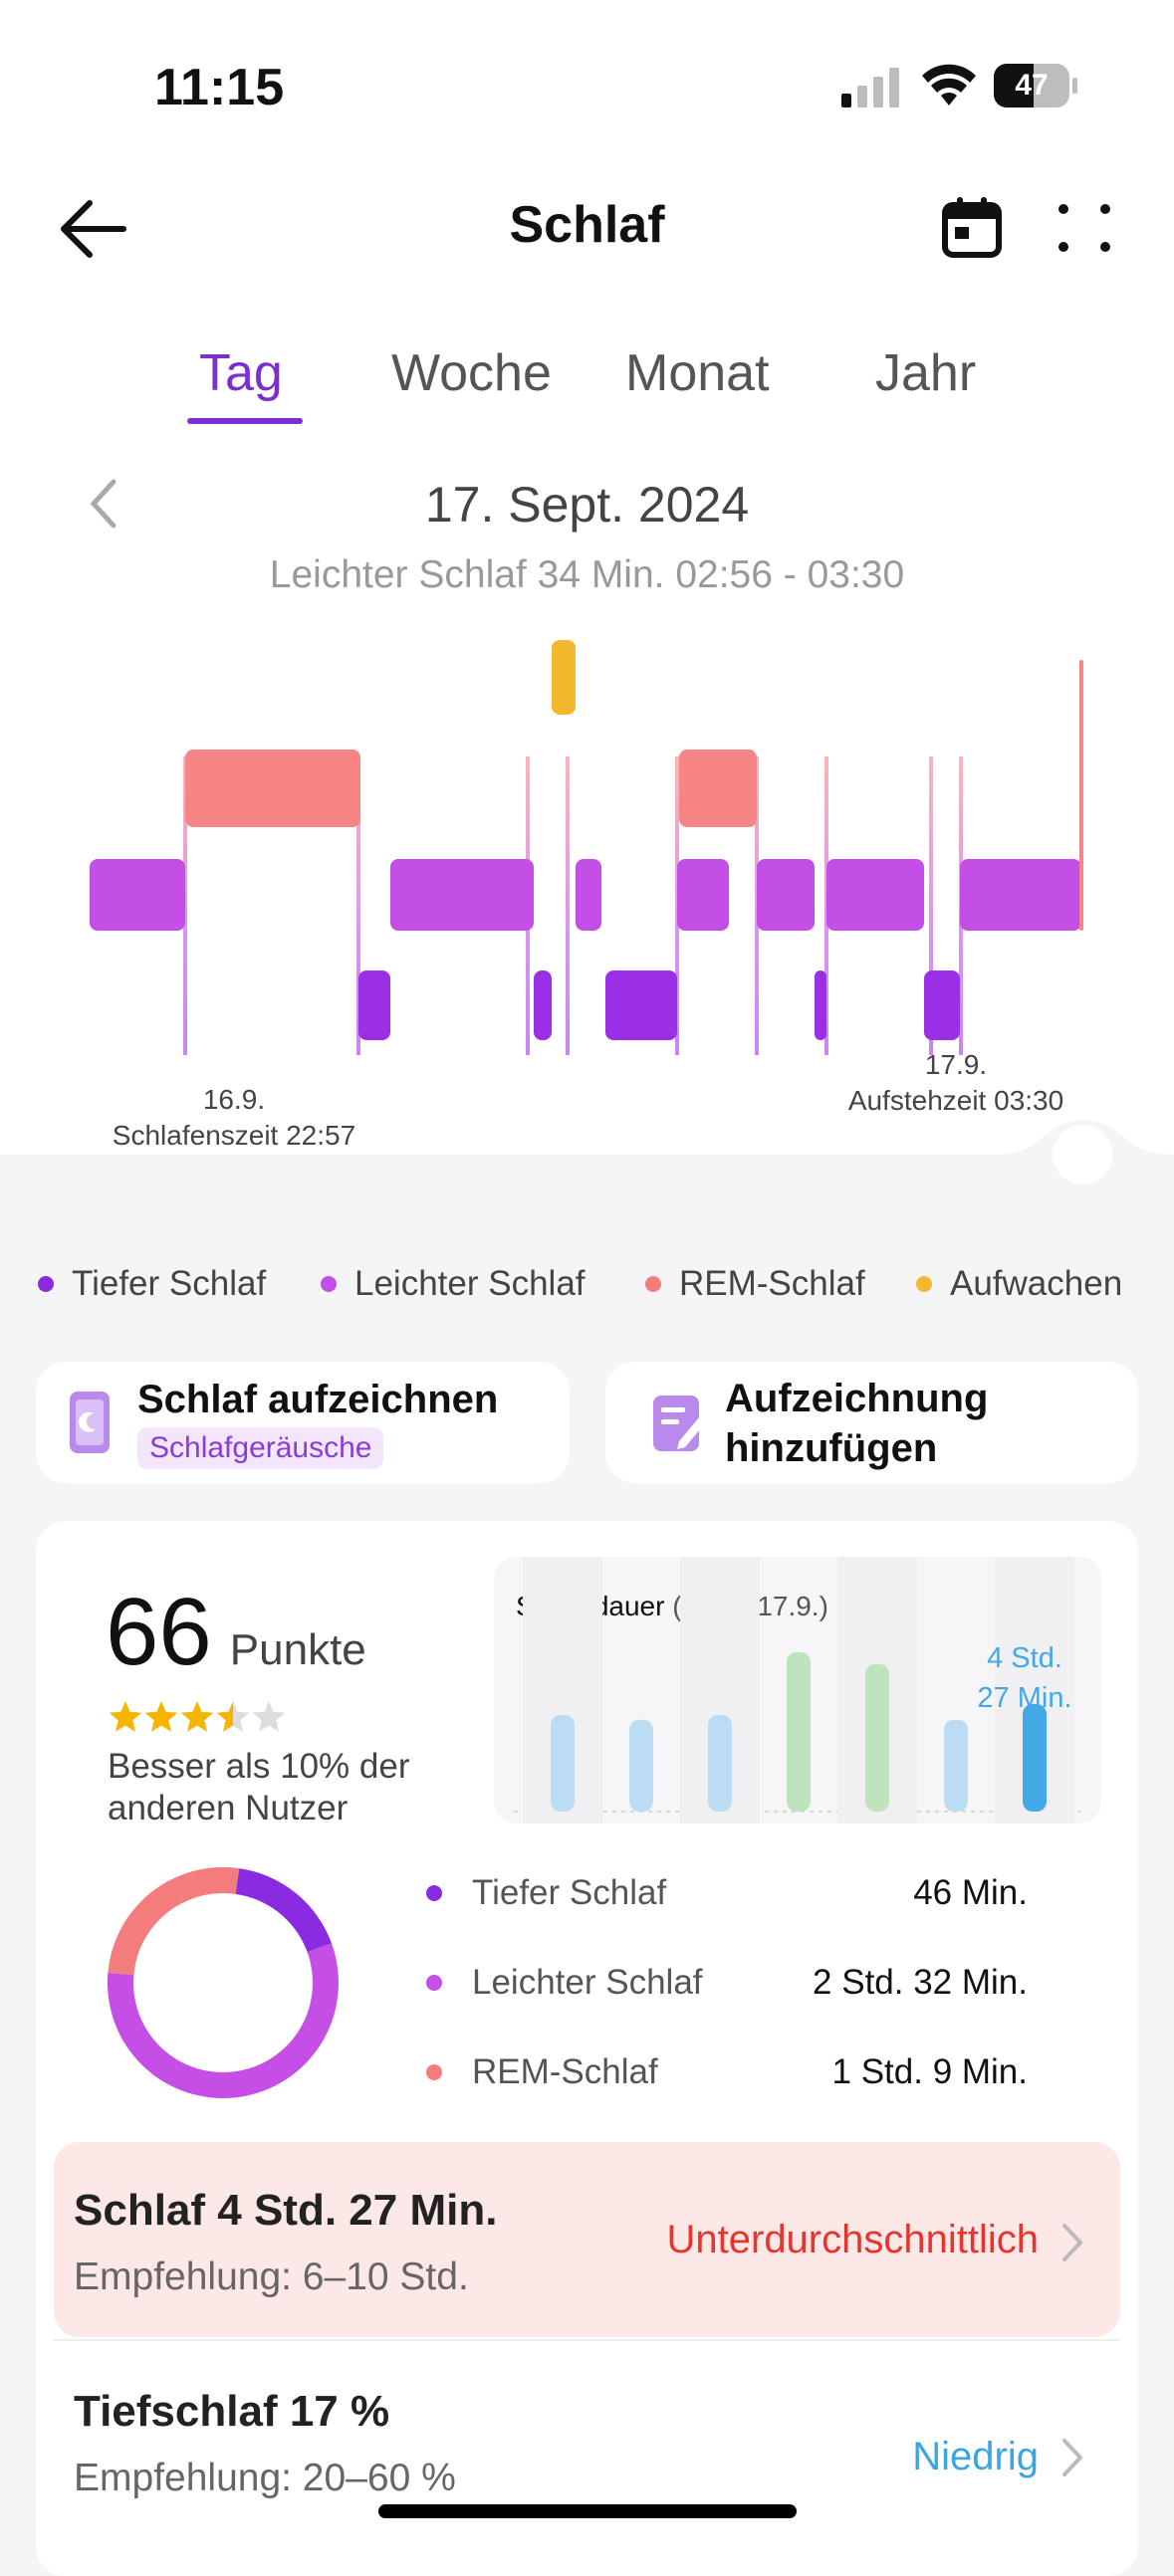 Image resolution: width=1174 pixels, height=2576 pixels. What do you see at coordinates (271, 2276) in the screenshot?
I see `assessment-recommendation: Empfehlung: 6–10 Std.` at bounding box center [271, 2276].